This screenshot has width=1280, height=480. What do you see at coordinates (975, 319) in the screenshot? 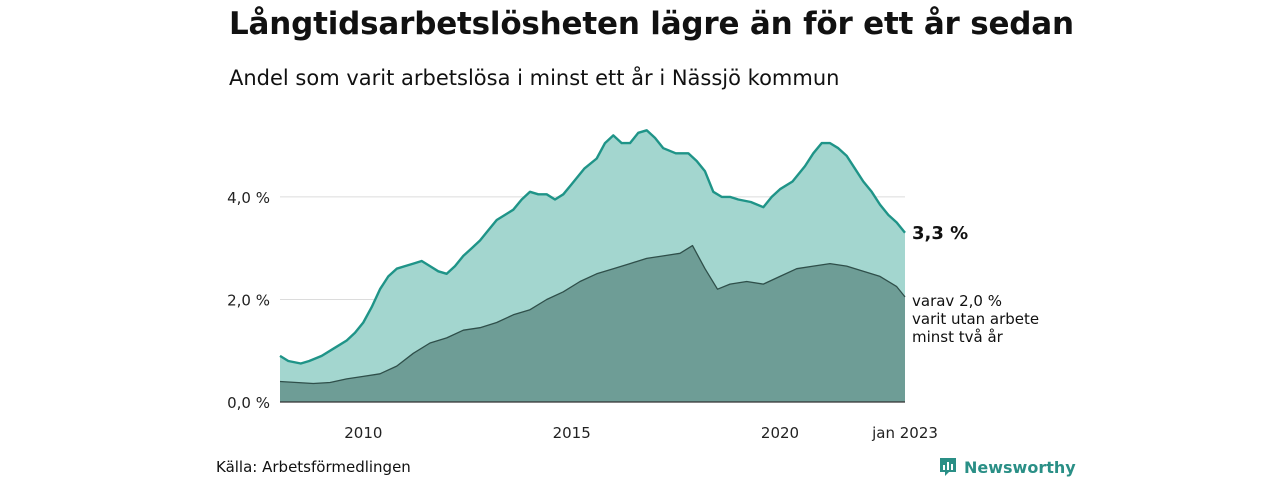
I see `long-end-label-line-1: varit utan arbete` at bounding box center [975, 319].